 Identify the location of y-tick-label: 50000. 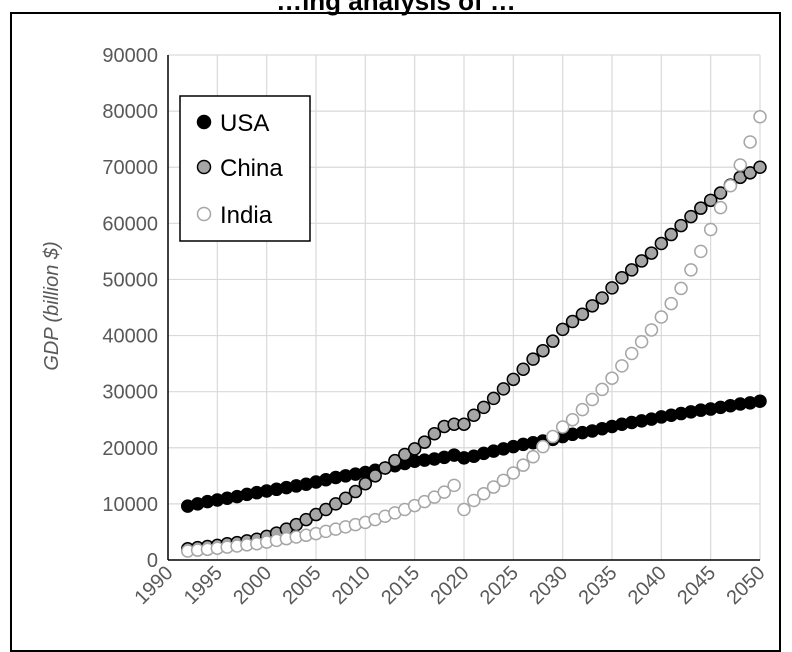
(130, 280).